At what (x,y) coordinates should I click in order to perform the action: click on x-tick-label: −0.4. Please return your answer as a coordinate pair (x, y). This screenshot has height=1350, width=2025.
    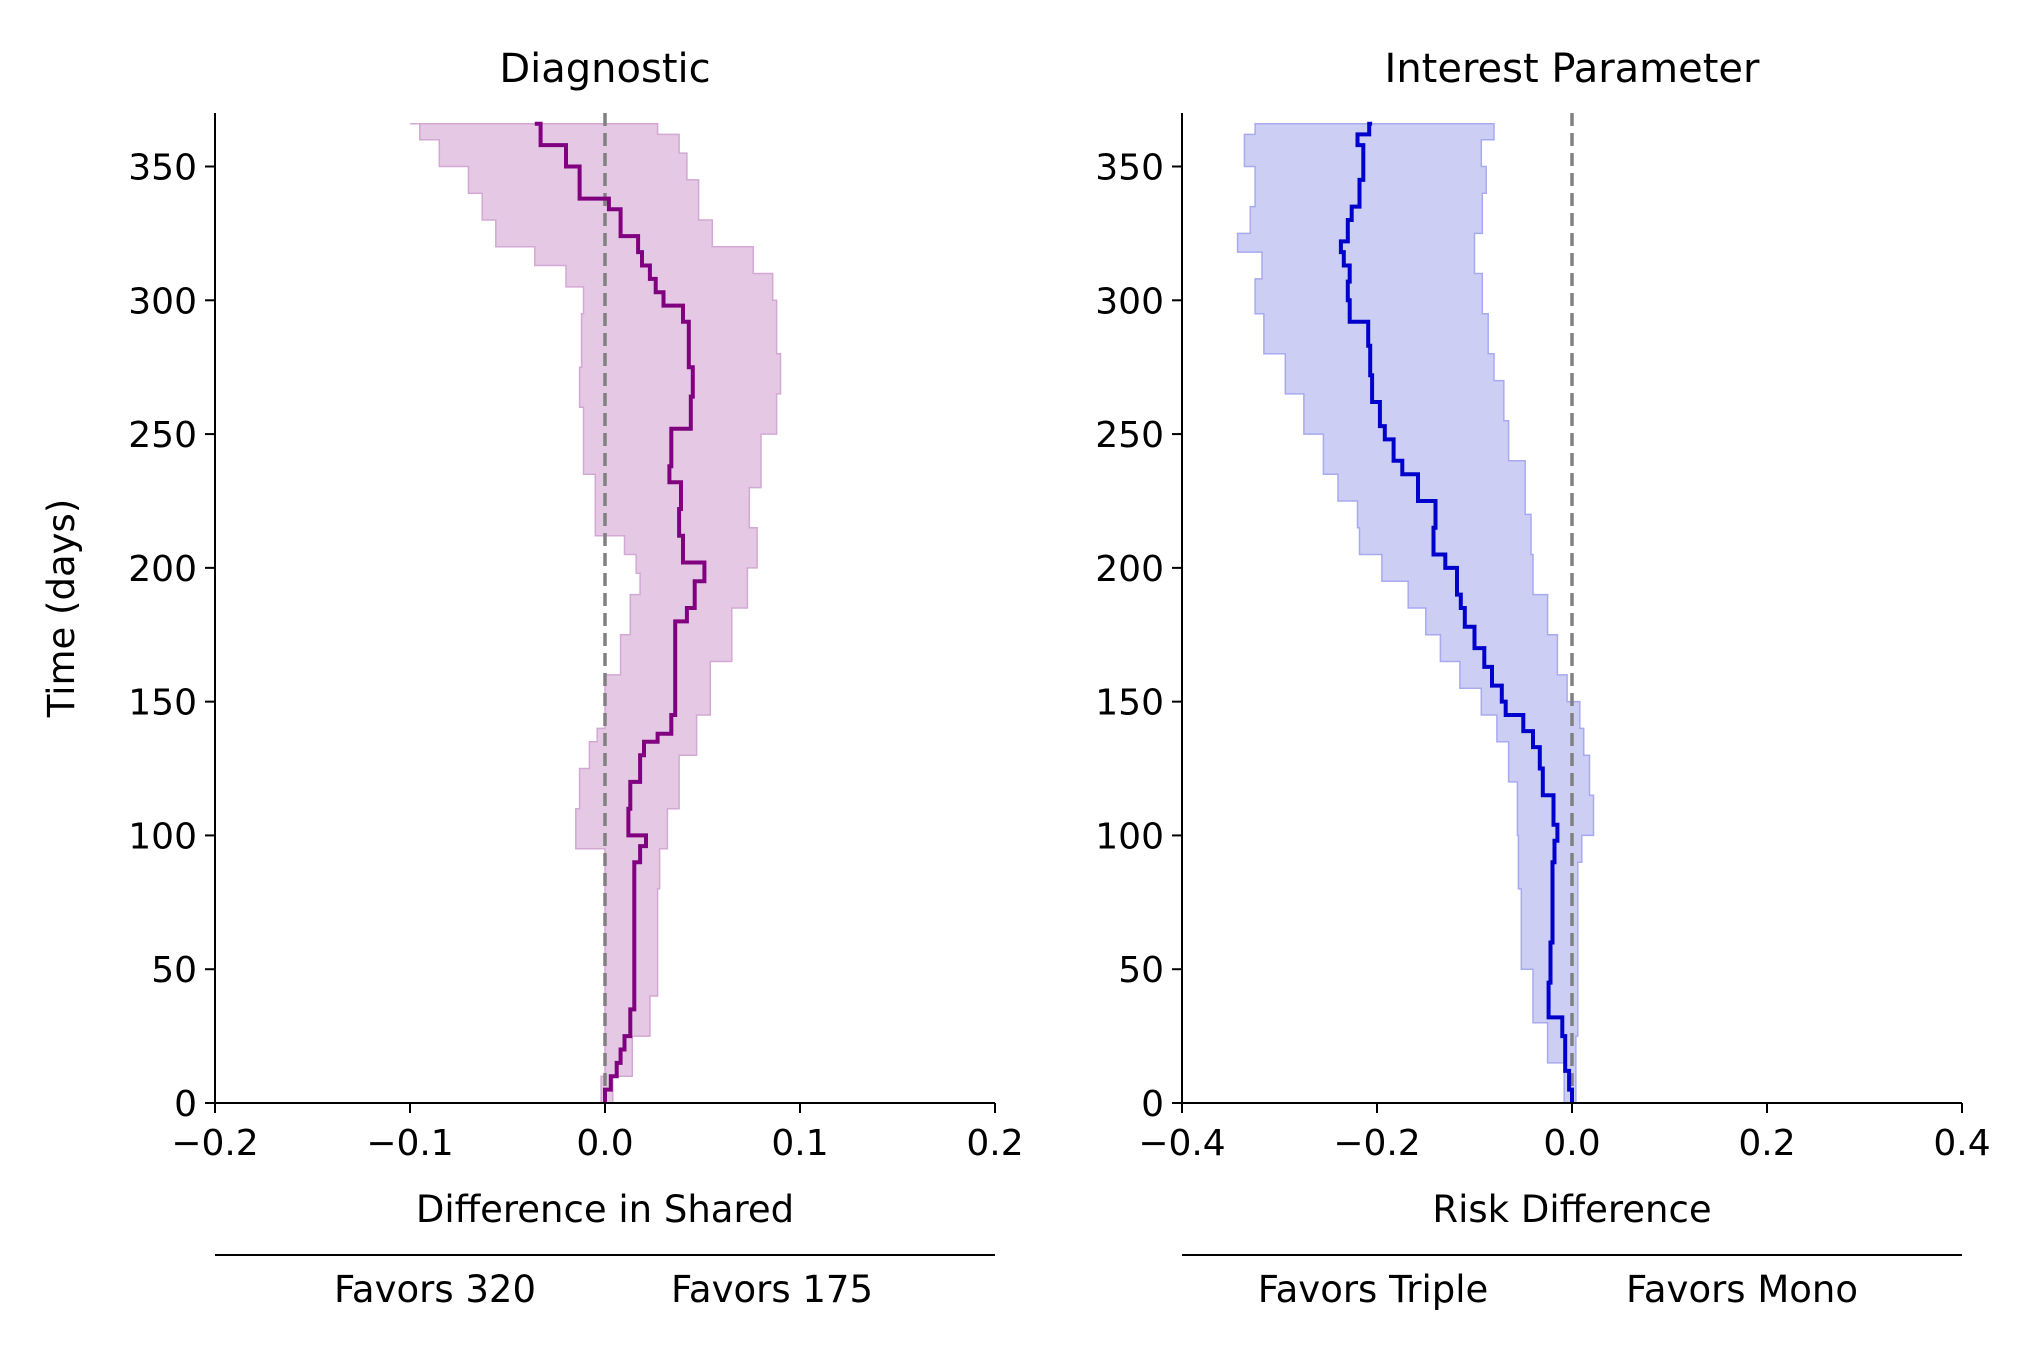
    Looking at the image, I should click on (1181, 1143).